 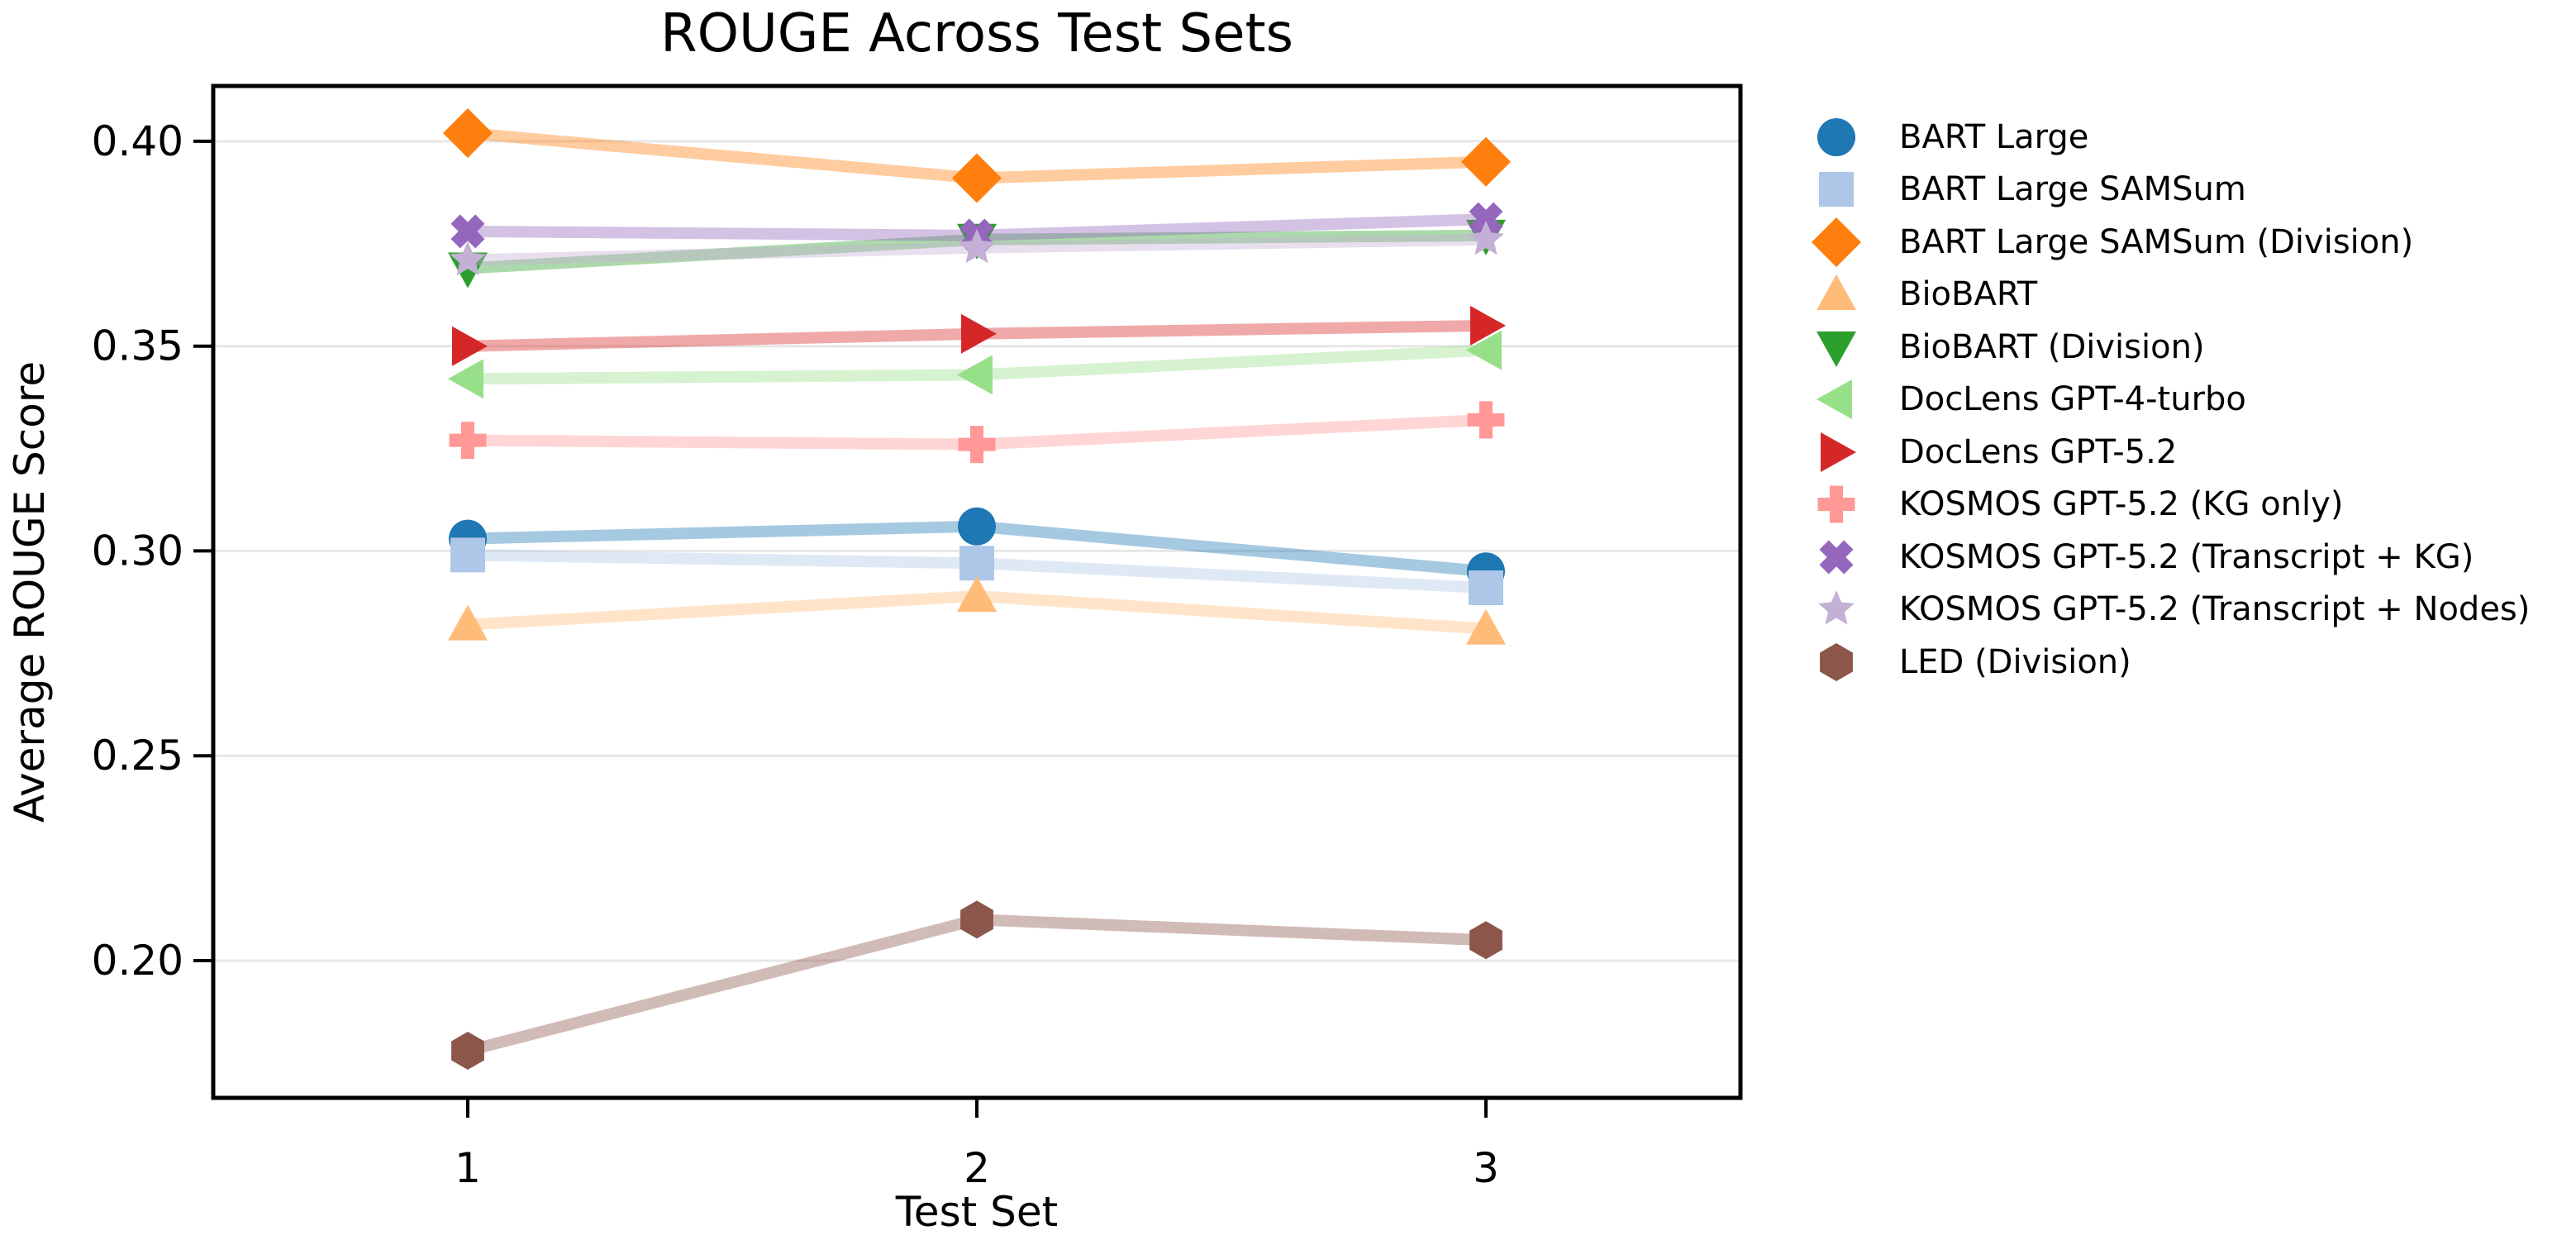 What do you see at coordinates (137, 756) in the screenshot?
I see `y-tick-label: 0.25` at bounding box center [137, 756].